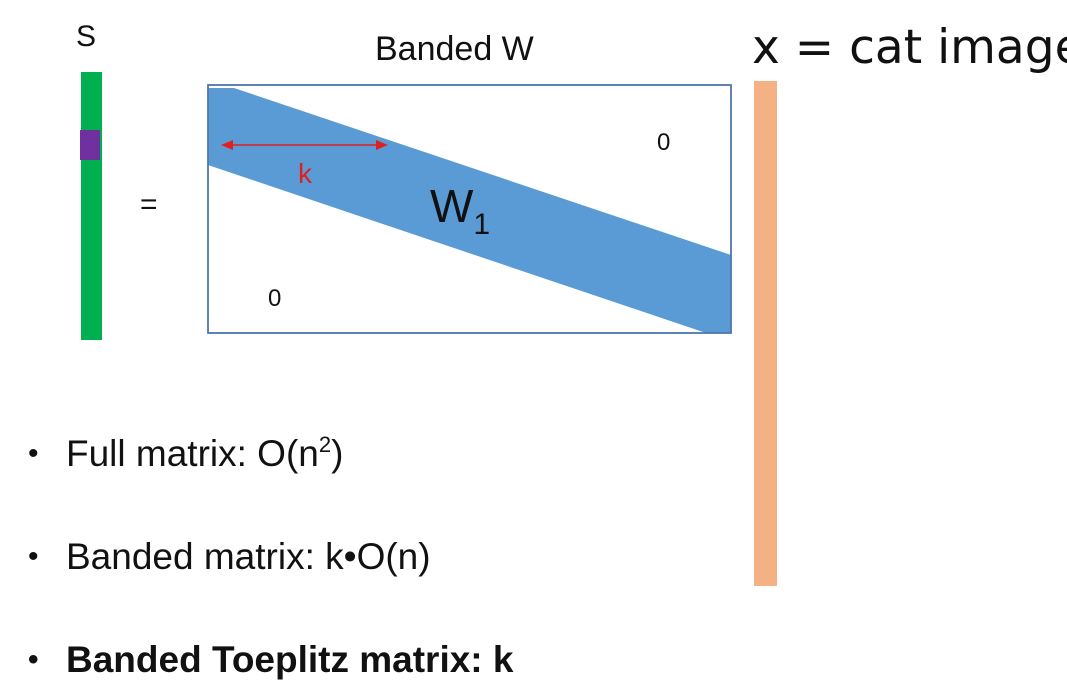 This screenshot has height=688, width=1067. Describe the element at coordinates (305, 173) in the screenshot. I see `band-width-label: k` at that location.